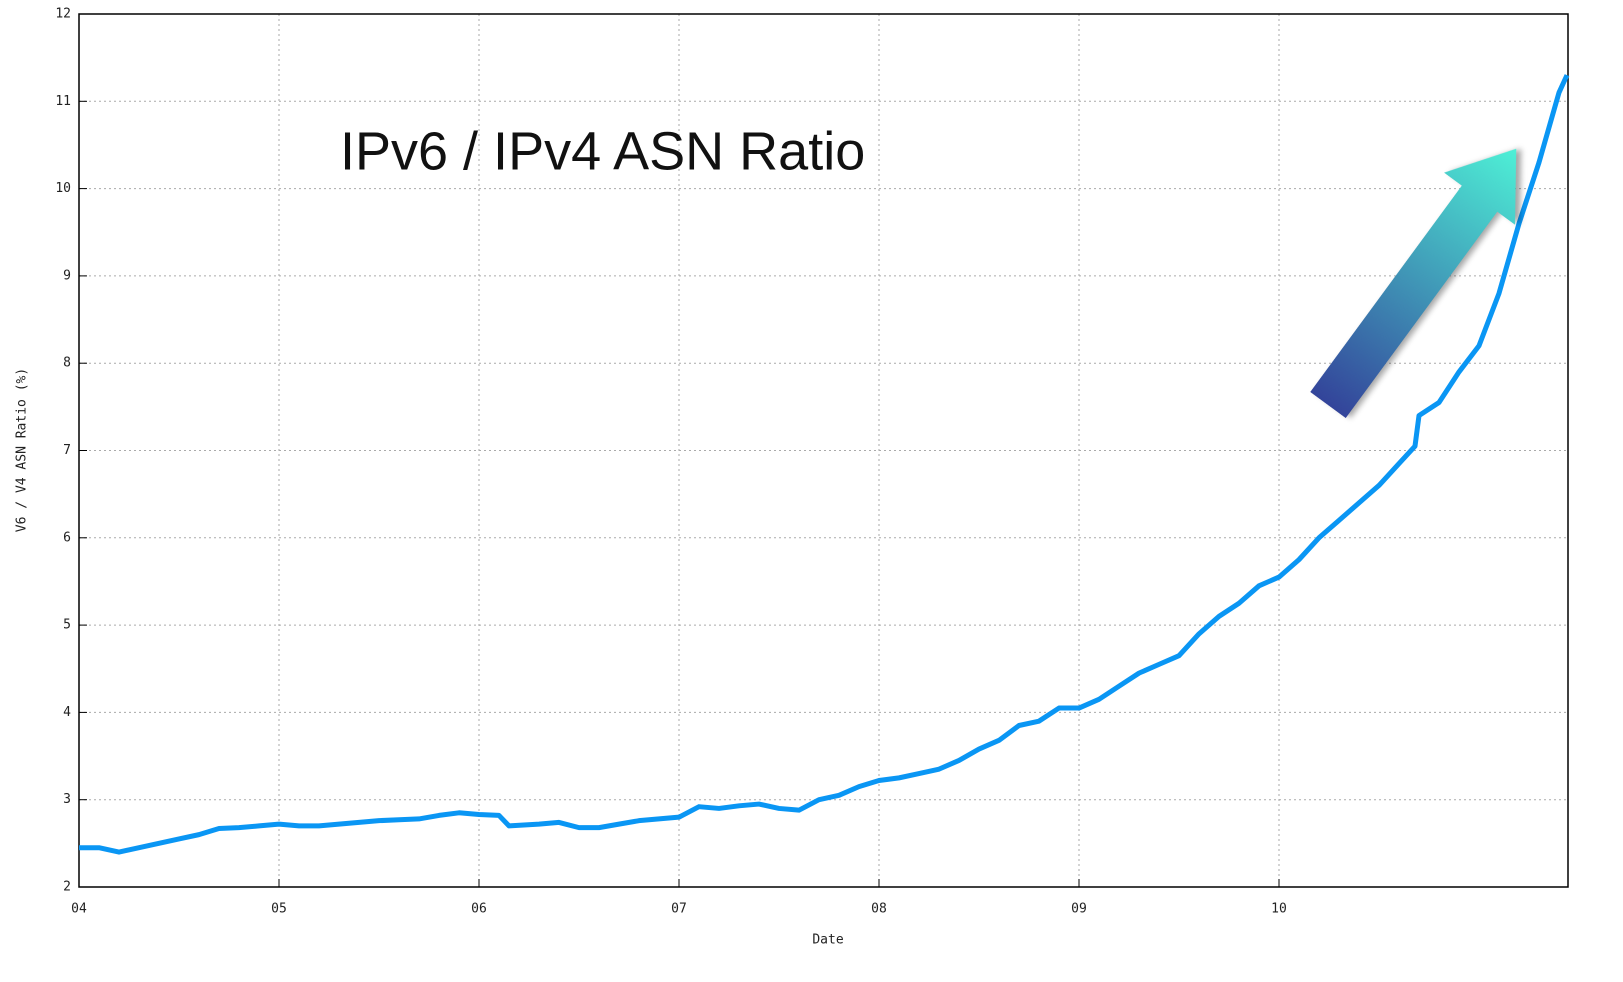 This screenshot has height=982, width=1623. Describe the element at coordinates (63, 101) in the screenshot. I see `y-tick-label: 11` at that location.